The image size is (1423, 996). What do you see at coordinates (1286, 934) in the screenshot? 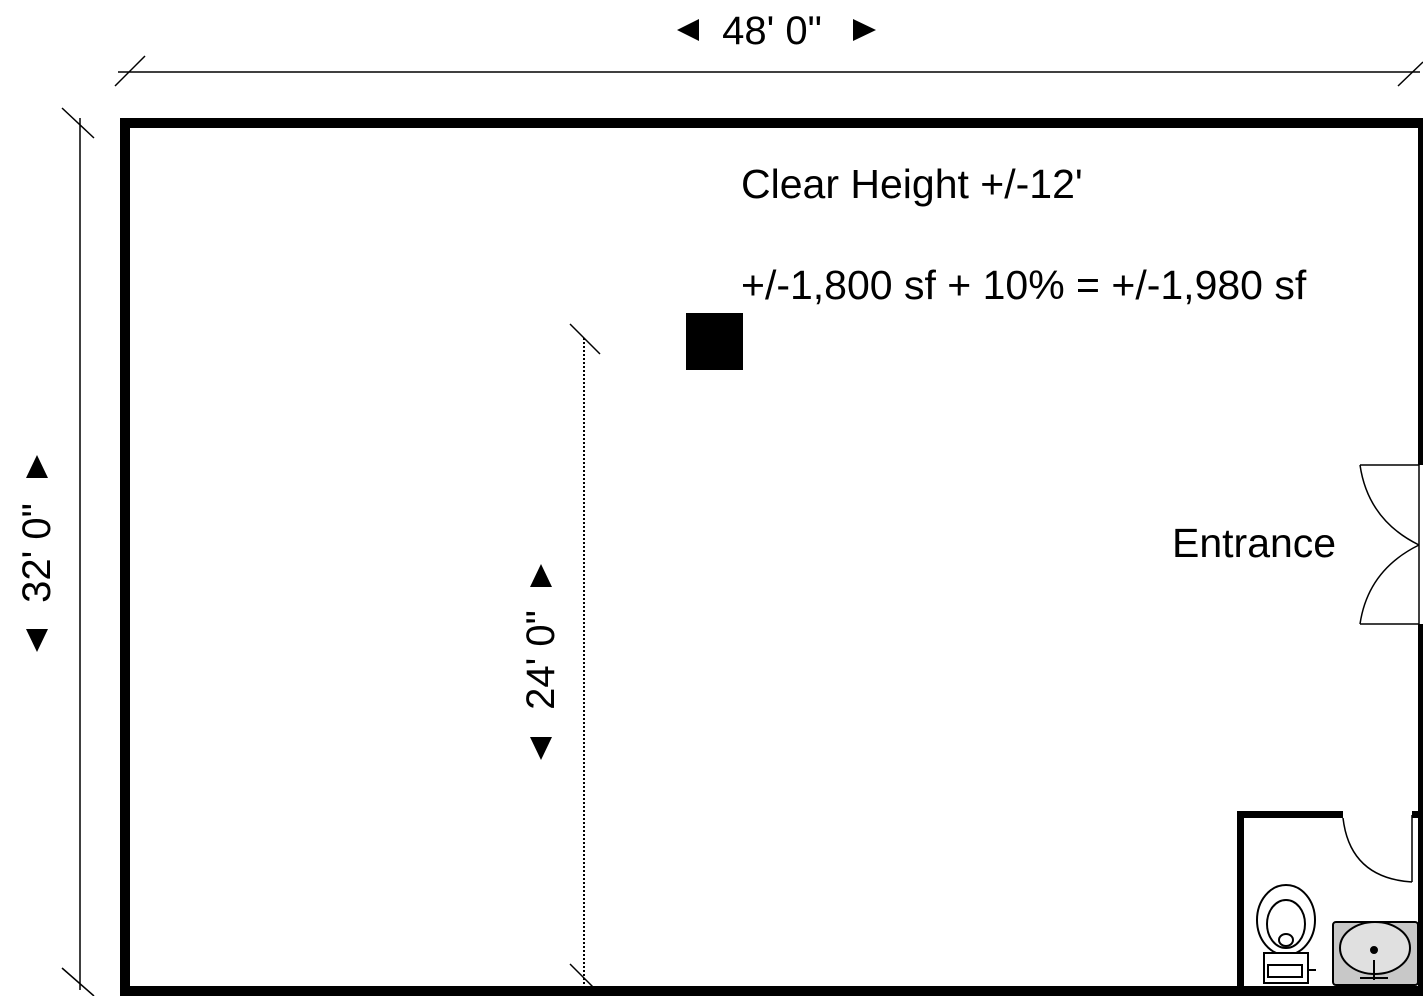
I see `toilet-icon` at bounding box center [1286, 934].